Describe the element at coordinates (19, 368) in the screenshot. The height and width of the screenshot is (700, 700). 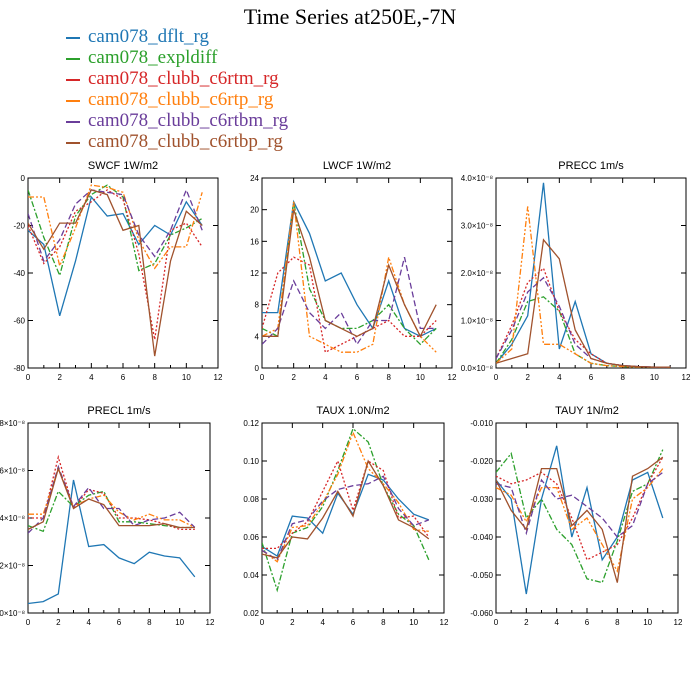
I see `y-tick-label: -80` at that location.